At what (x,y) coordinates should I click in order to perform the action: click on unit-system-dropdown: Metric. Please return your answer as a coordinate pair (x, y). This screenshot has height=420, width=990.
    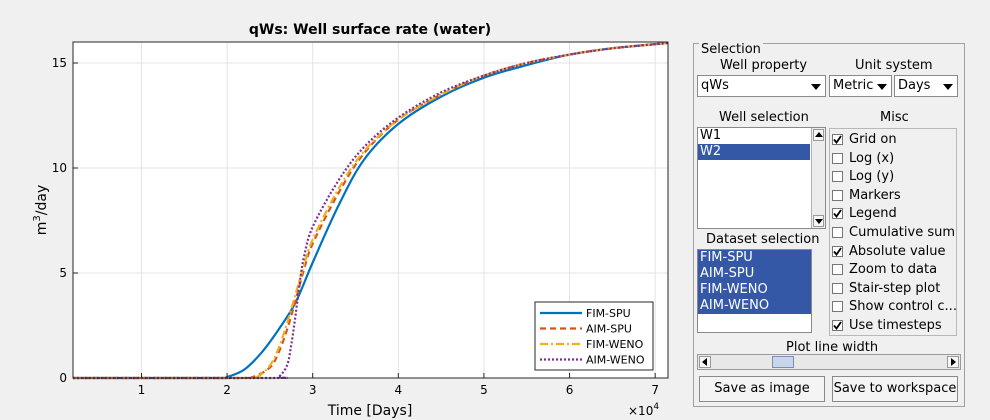
    Looking at the image, I should click on (860, 86).